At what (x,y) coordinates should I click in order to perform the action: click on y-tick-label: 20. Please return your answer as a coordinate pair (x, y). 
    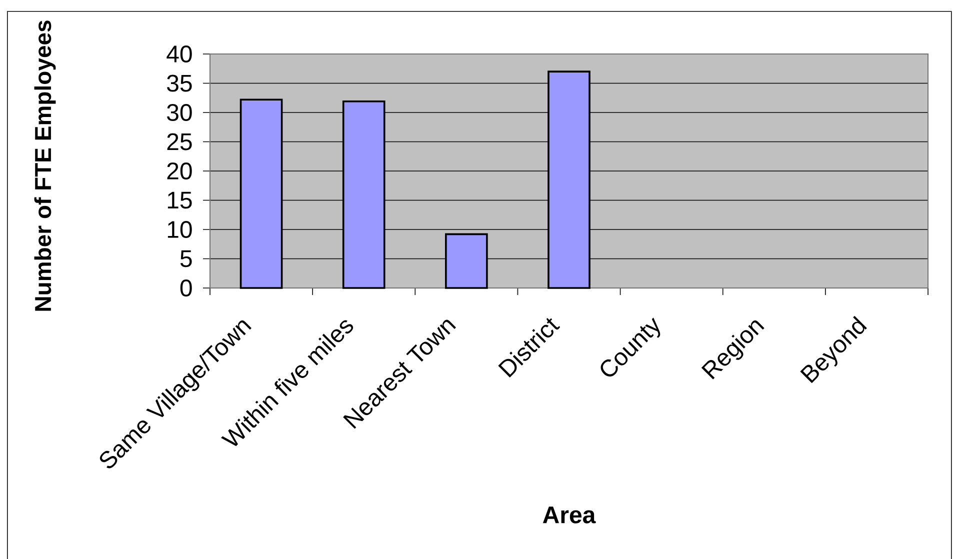
    Looking at the image, I should click on (179, 171).